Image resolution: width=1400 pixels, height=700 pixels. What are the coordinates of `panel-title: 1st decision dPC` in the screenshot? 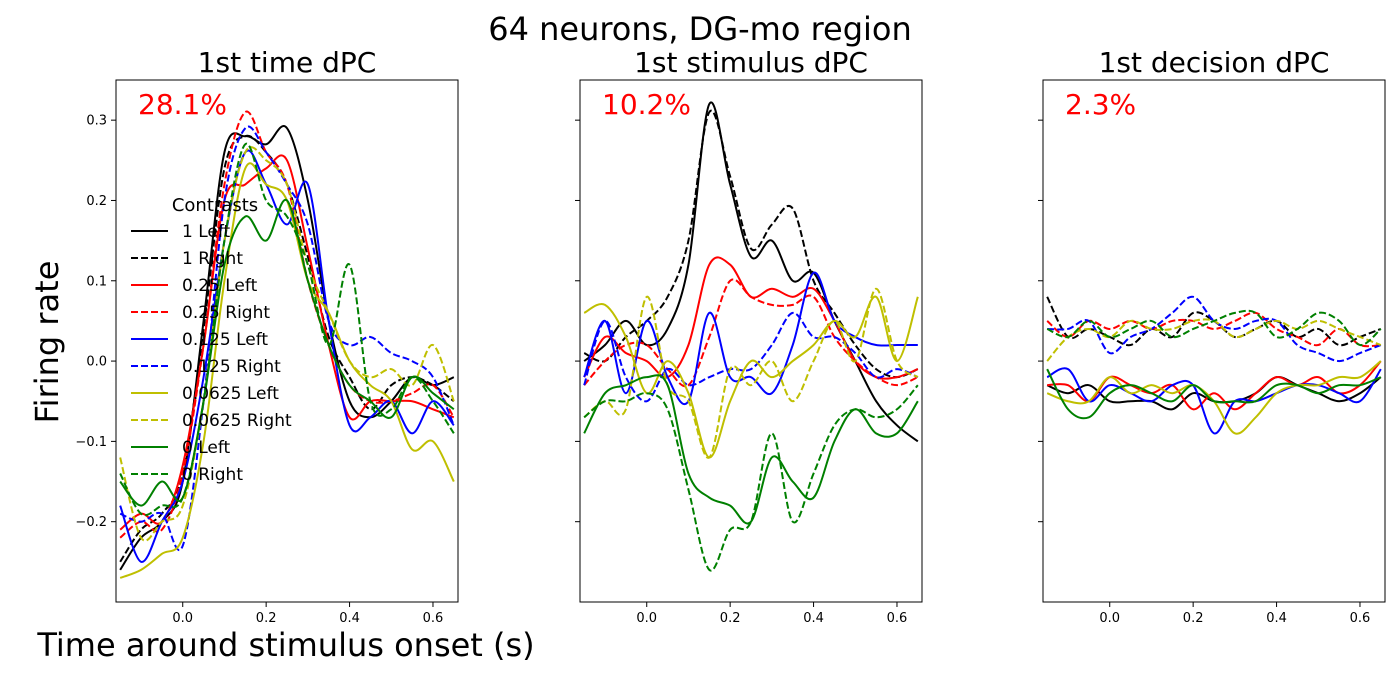 It's located at (1214, 62).